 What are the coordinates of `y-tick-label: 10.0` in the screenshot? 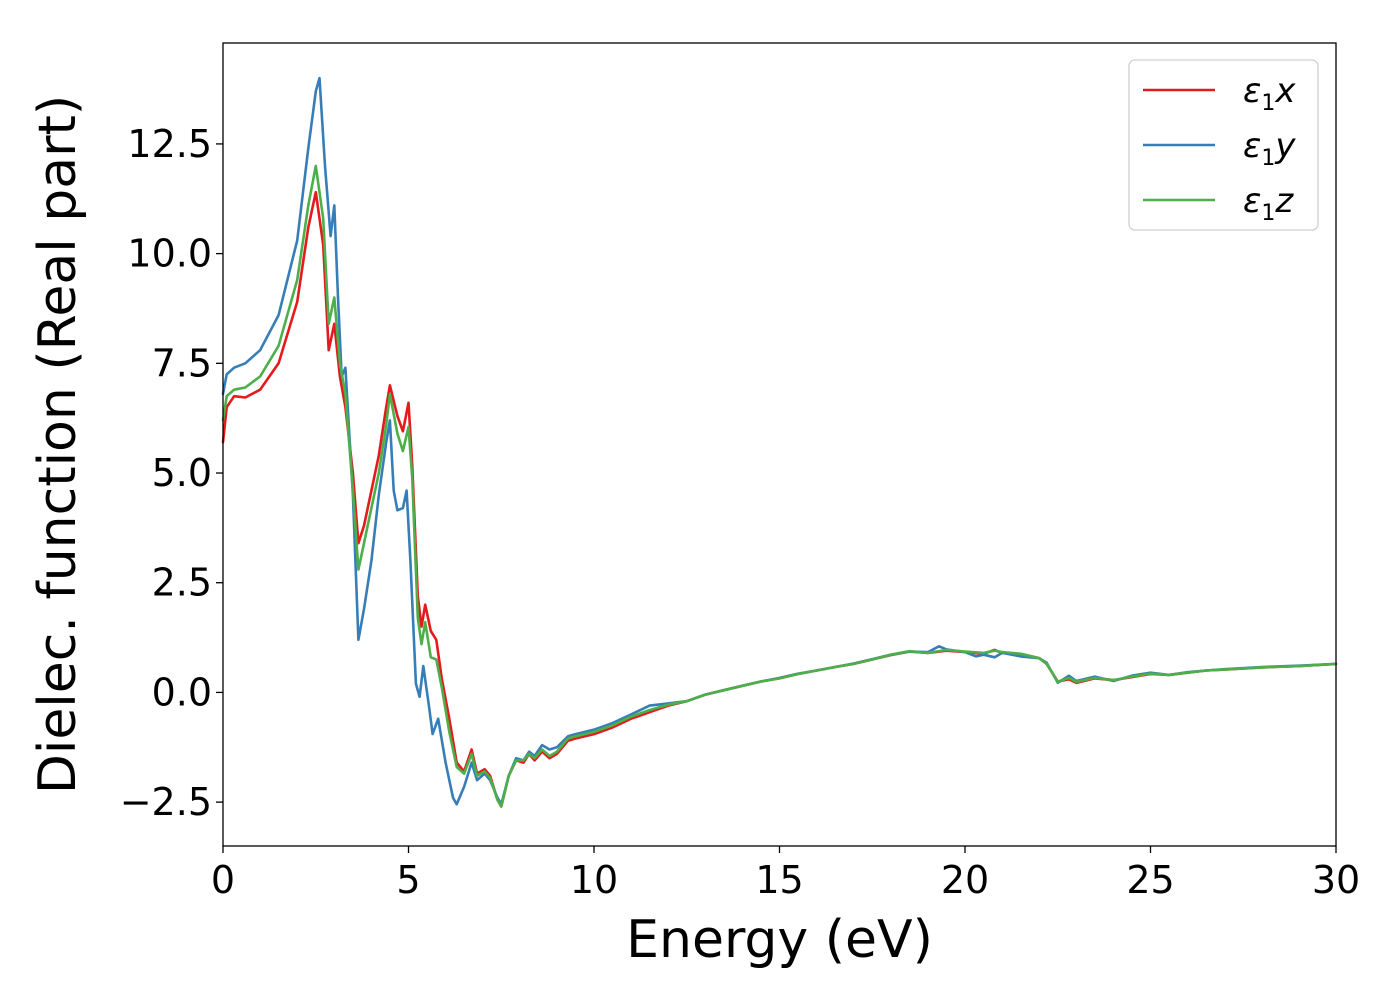 It's located at (169, 254).